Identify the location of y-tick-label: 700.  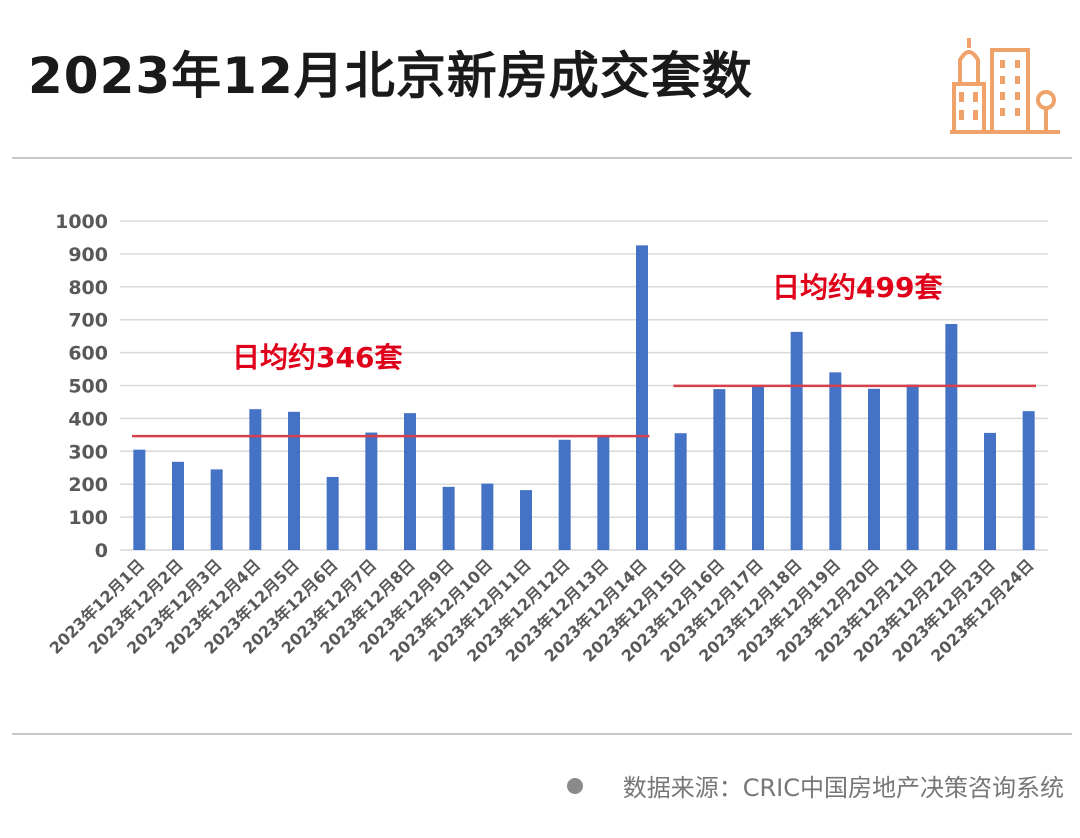
(88, 321).